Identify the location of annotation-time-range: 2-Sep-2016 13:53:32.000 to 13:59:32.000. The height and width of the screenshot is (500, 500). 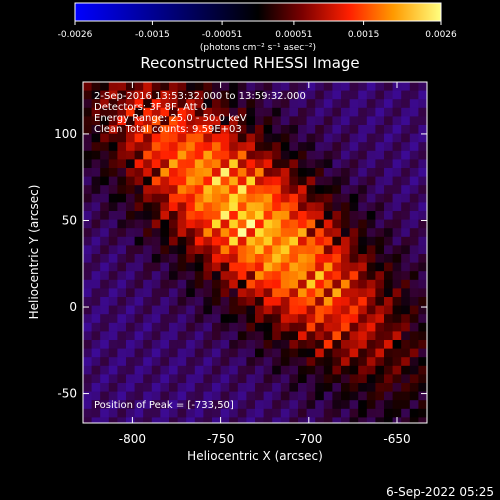
(200, 96).